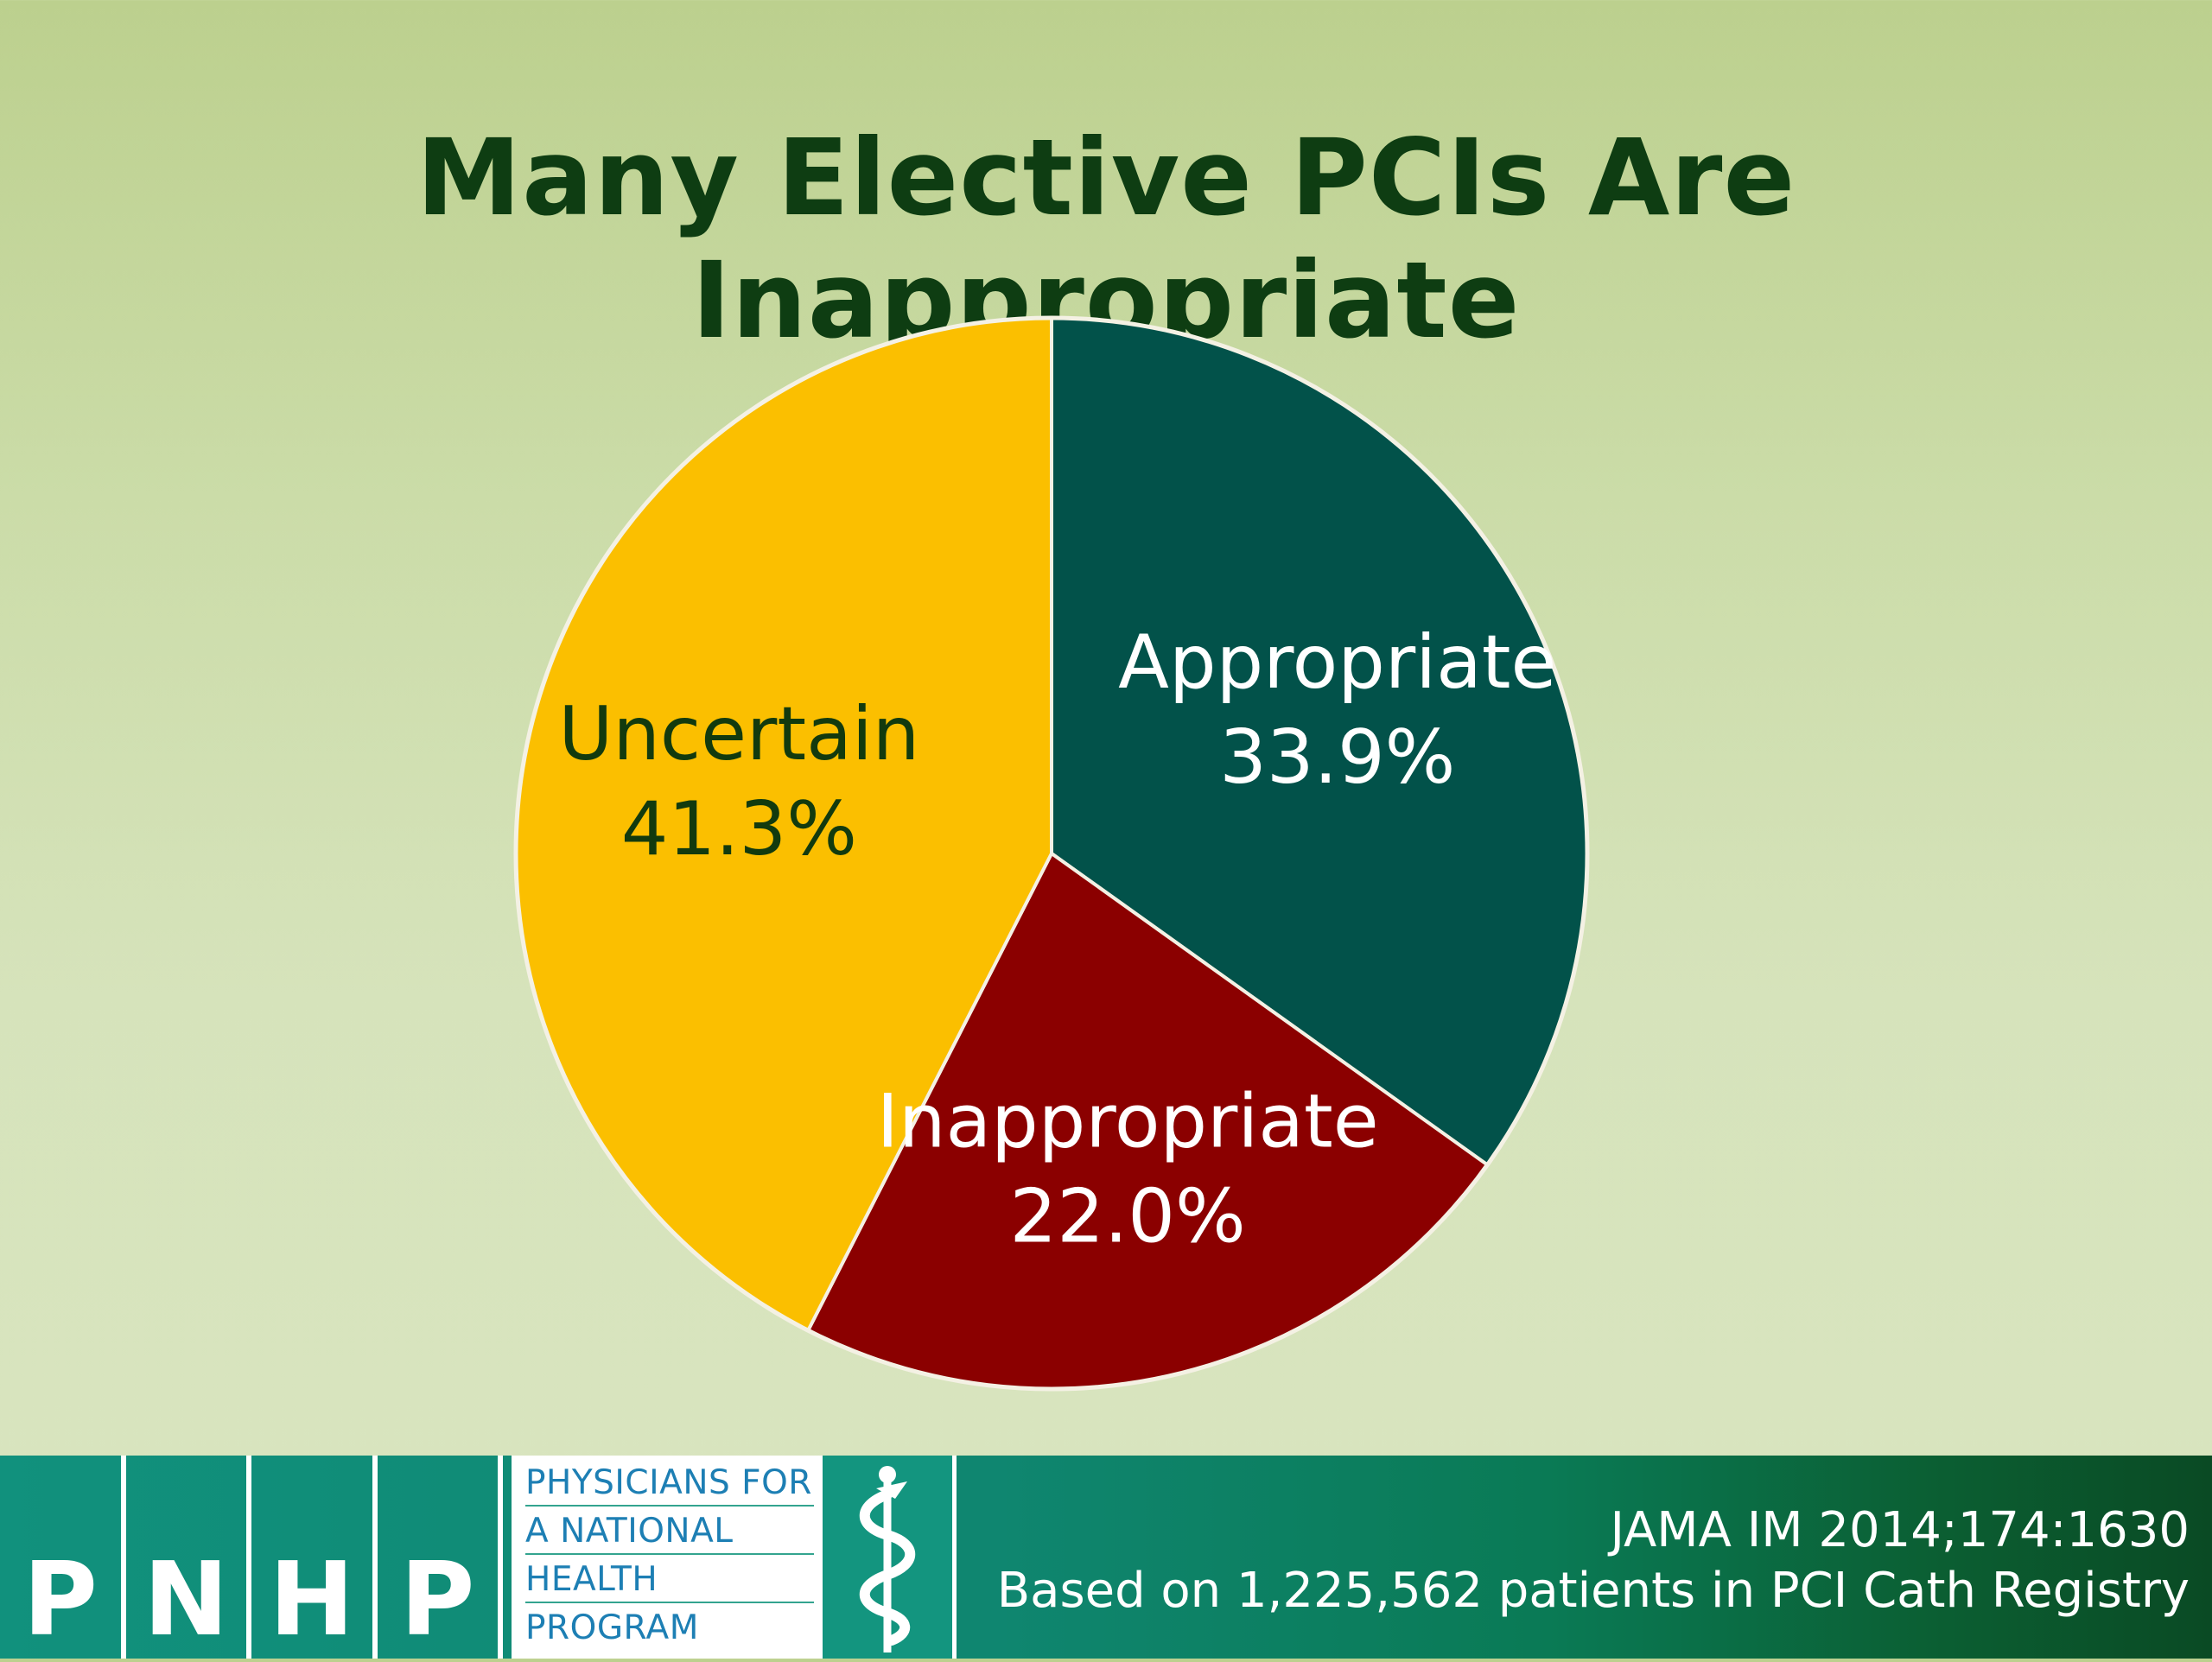 Image resolution: width=2212 pixels, height=1662 pixels. I want to click on wordmark-line: HEALTH, so click(669, 1583).